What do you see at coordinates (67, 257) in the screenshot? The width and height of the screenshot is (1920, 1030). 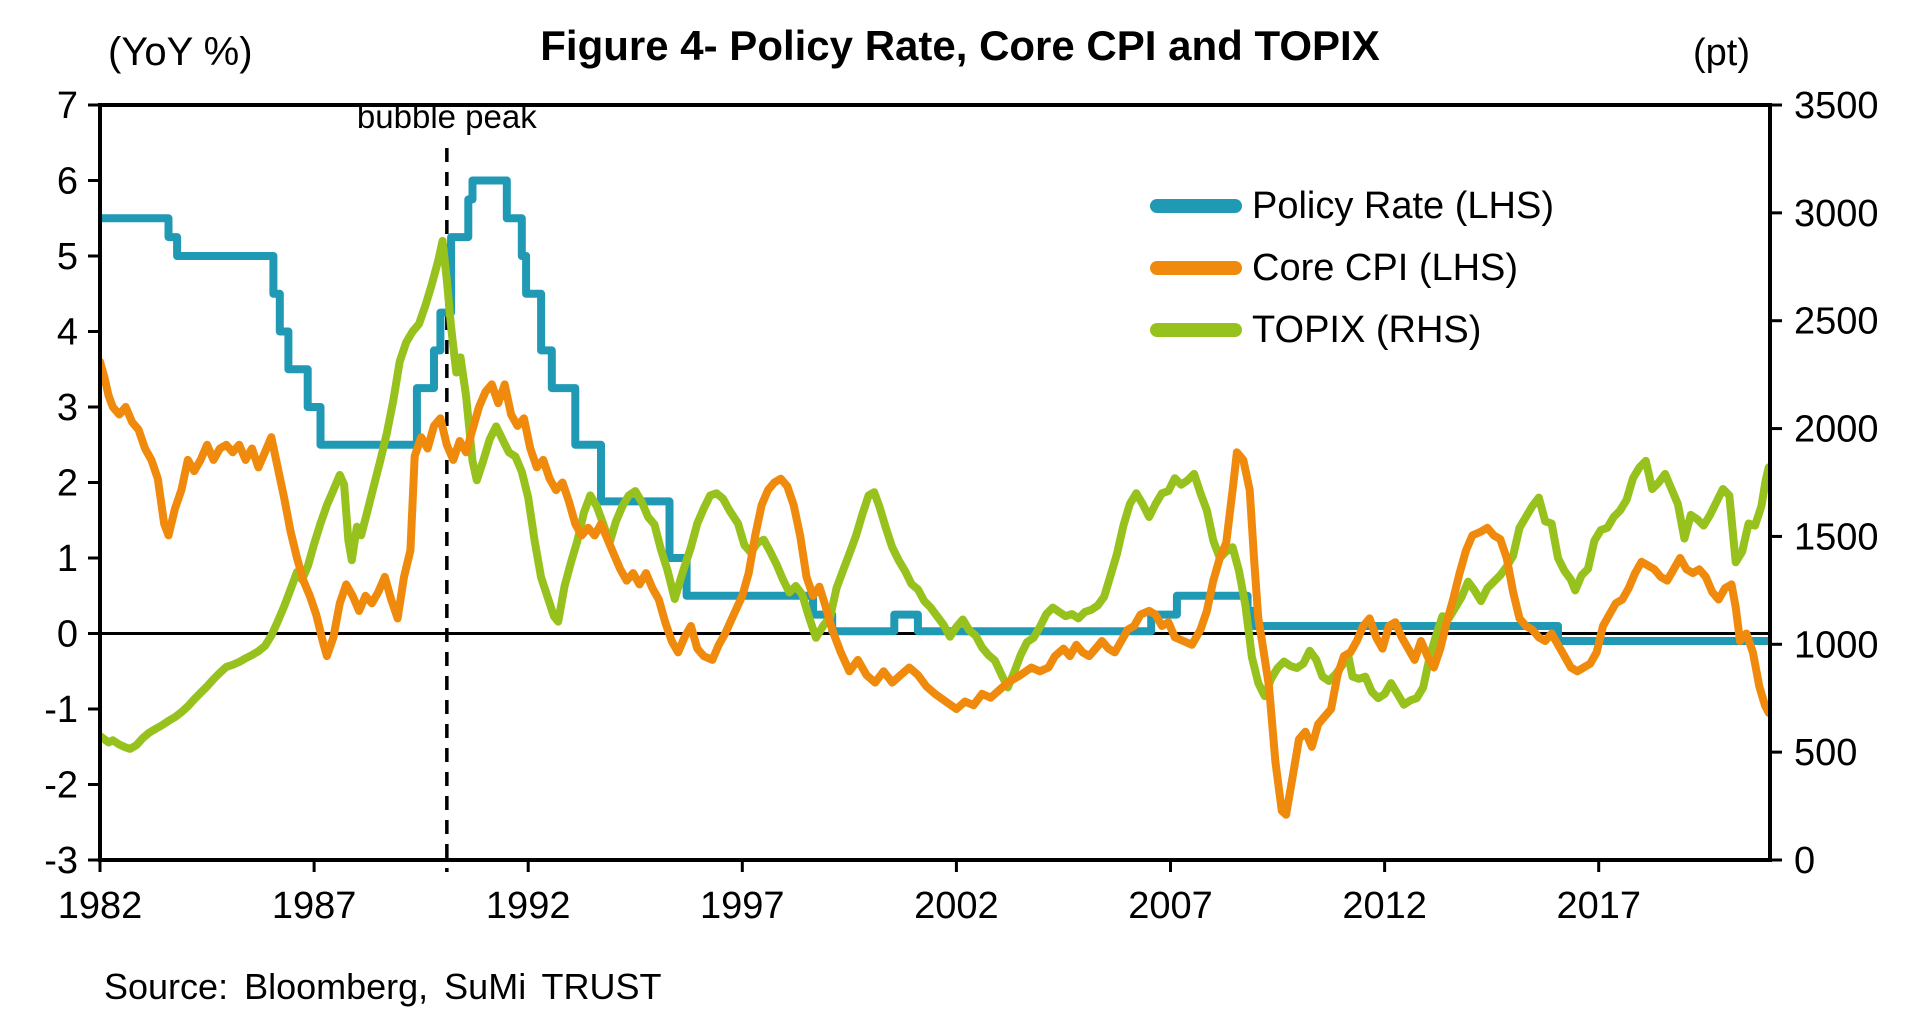 I see `left-tick-label: 5` at bounding box center [67, 257].